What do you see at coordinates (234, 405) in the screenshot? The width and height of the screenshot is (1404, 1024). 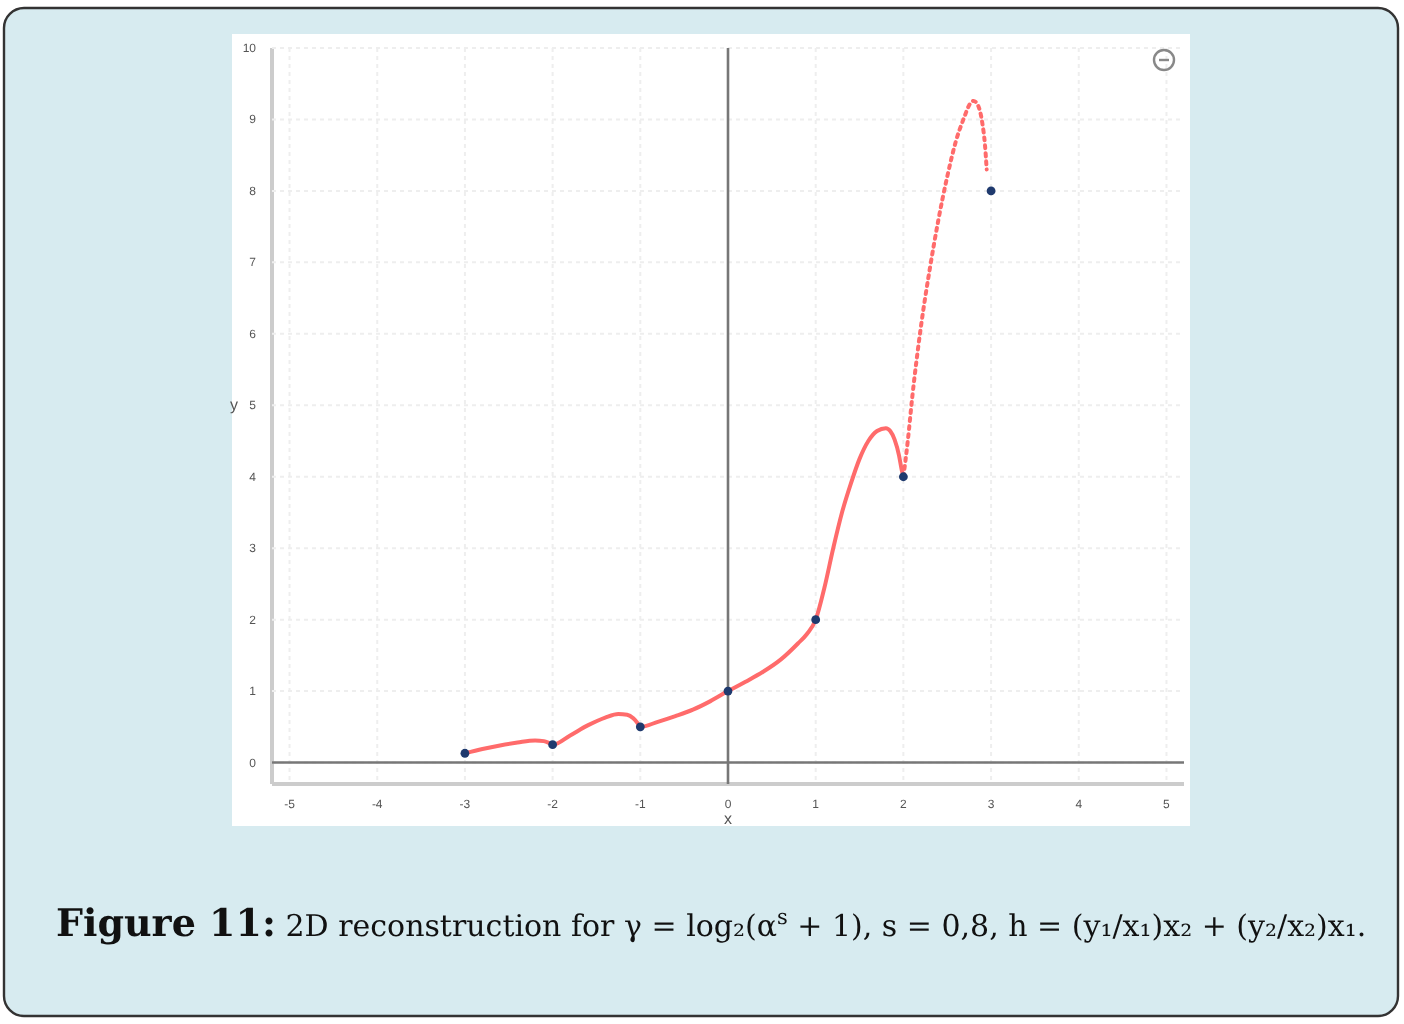 I see `y-axis-title: y` at bounding box center [234, 405].